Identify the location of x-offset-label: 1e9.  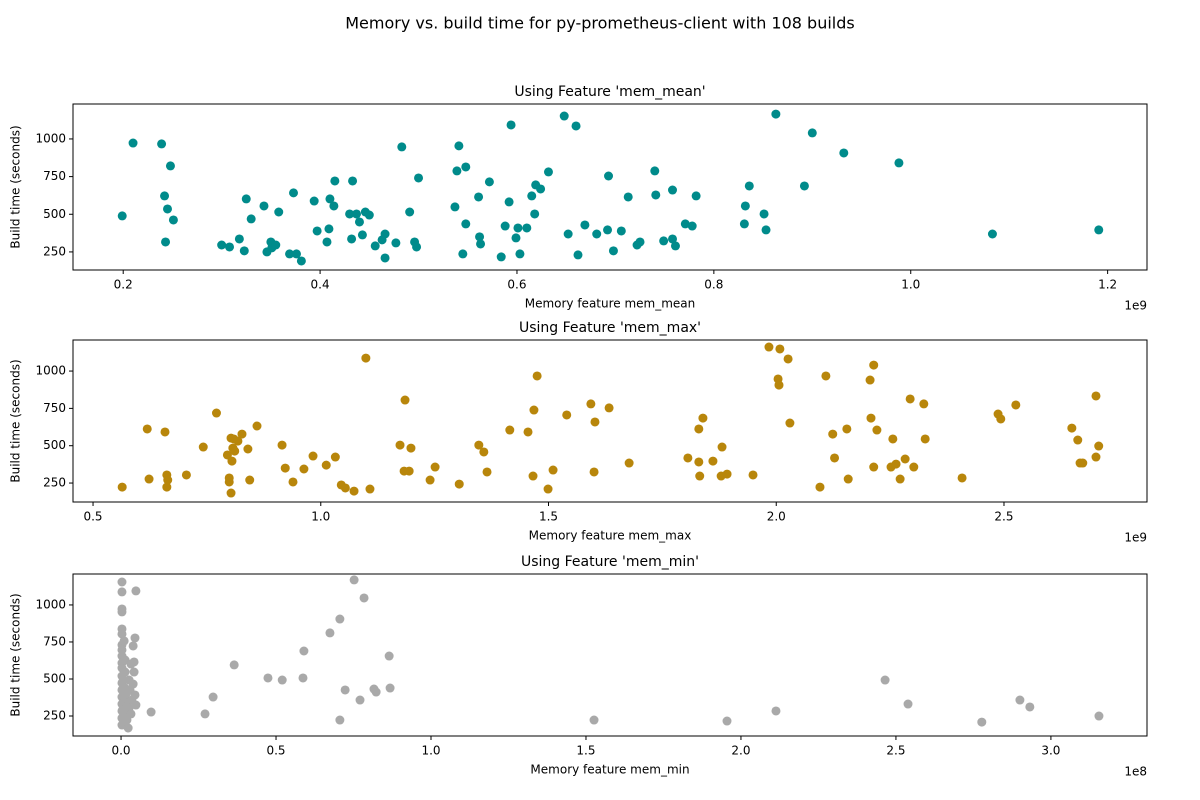
(1135, 538).